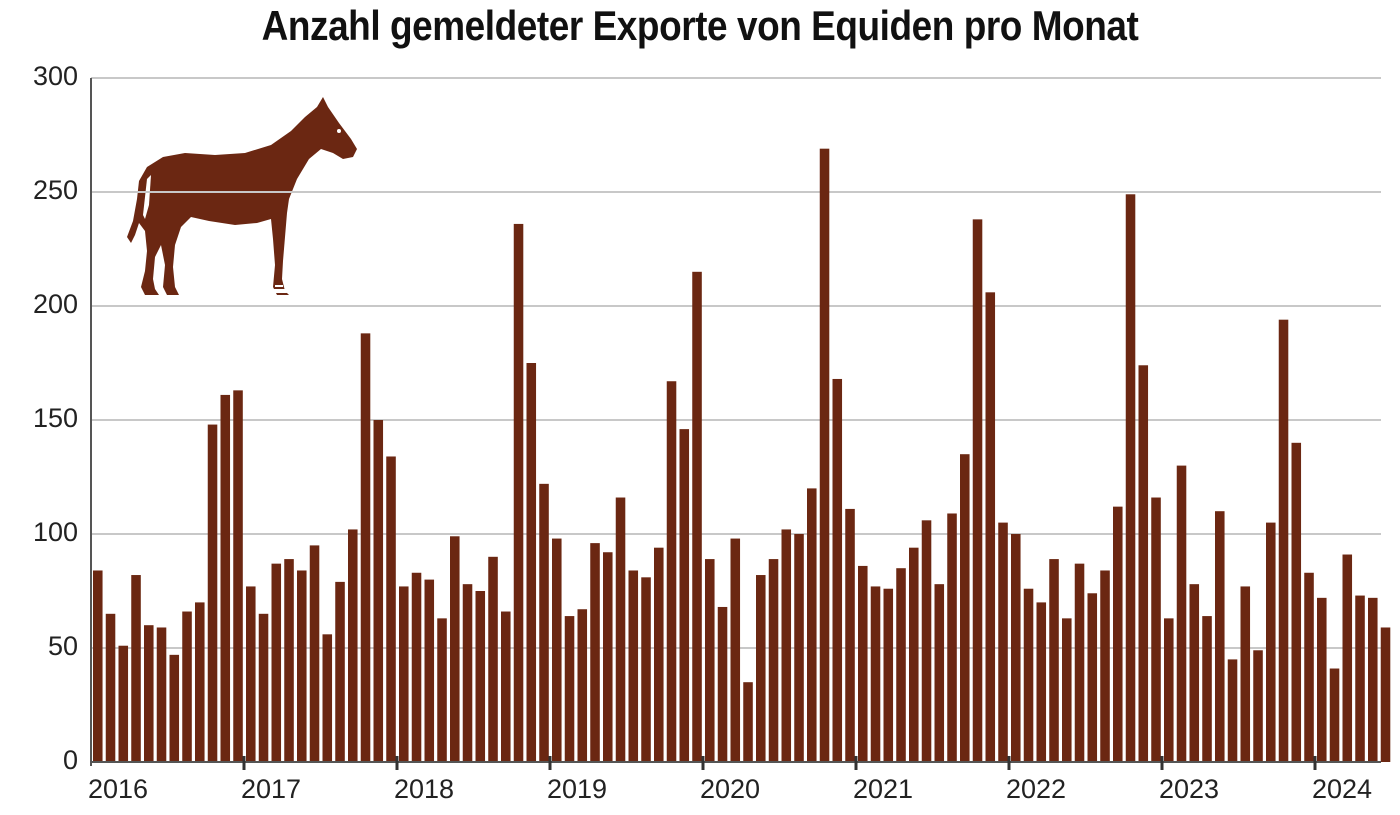  I want to click on y-tick-label: 200, so click(55, 304).